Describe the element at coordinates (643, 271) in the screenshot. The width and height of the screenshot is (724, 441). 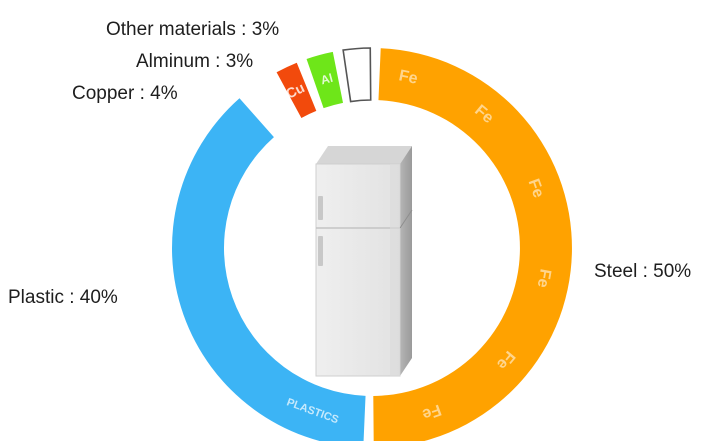
I see `label-steel: Steel : 50%` at that location.